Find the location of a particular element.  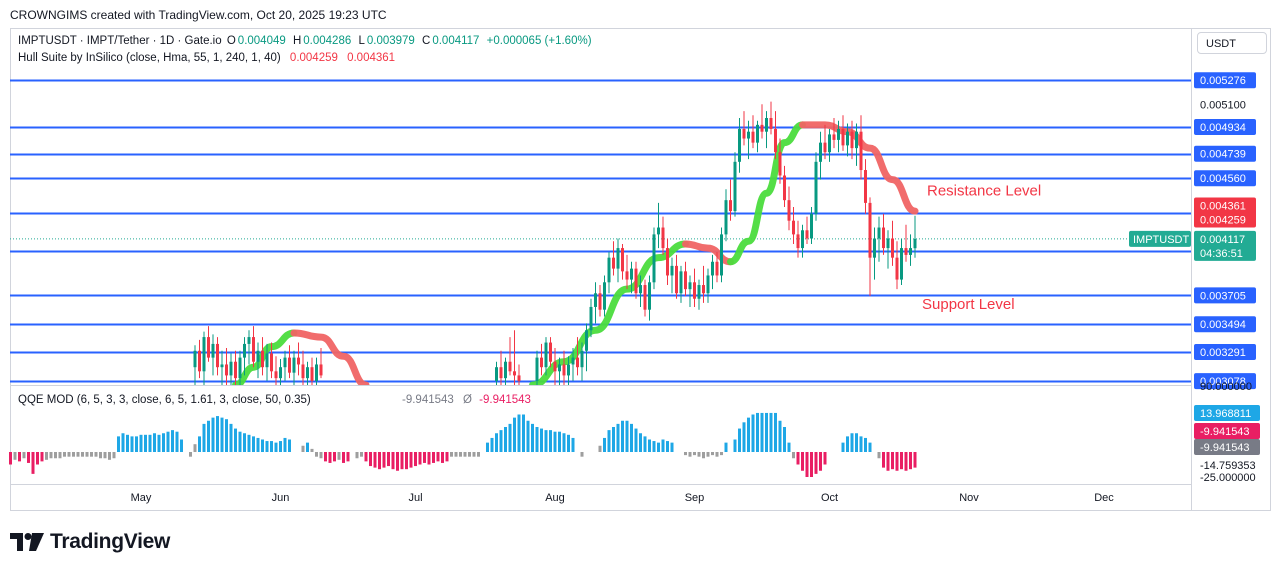

level-price-label-text: 0.004934 is located at coordinates (1223, 128).